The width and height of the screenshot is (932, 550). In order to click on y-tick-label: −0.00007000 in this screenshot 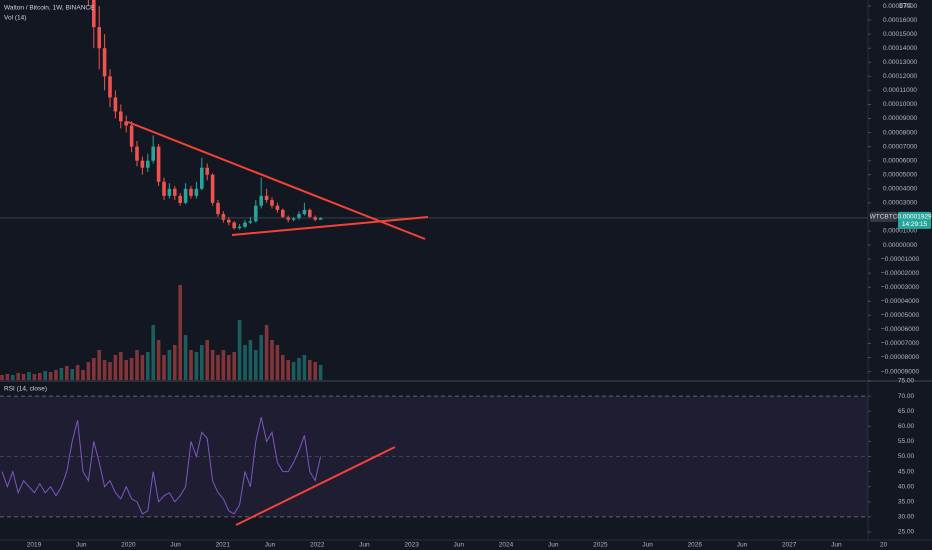, I will do `click(900, 343)`.